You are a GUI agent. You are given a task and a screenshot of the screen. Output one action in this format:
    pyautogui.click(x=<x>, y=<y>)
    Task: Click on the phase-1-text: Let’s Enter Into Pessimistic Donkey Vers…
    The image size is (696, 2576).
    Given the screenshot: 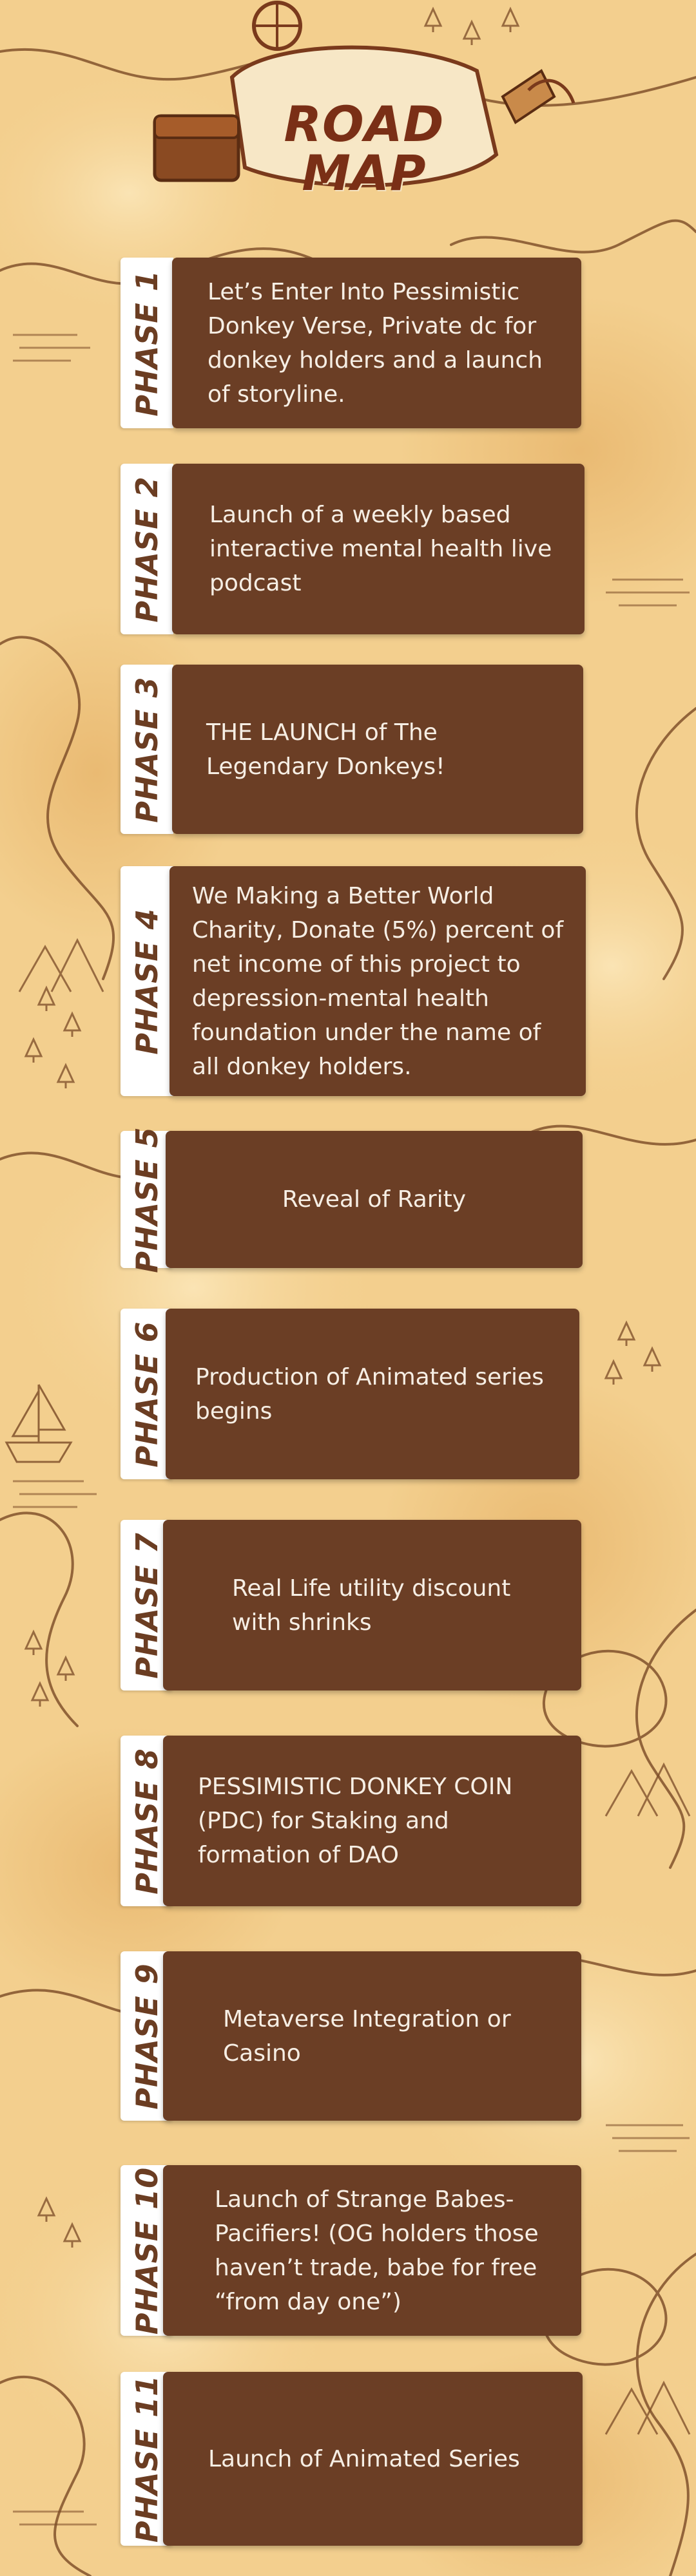 What is the action you would take?
    pyautogui.click(x=376, y=343)
    